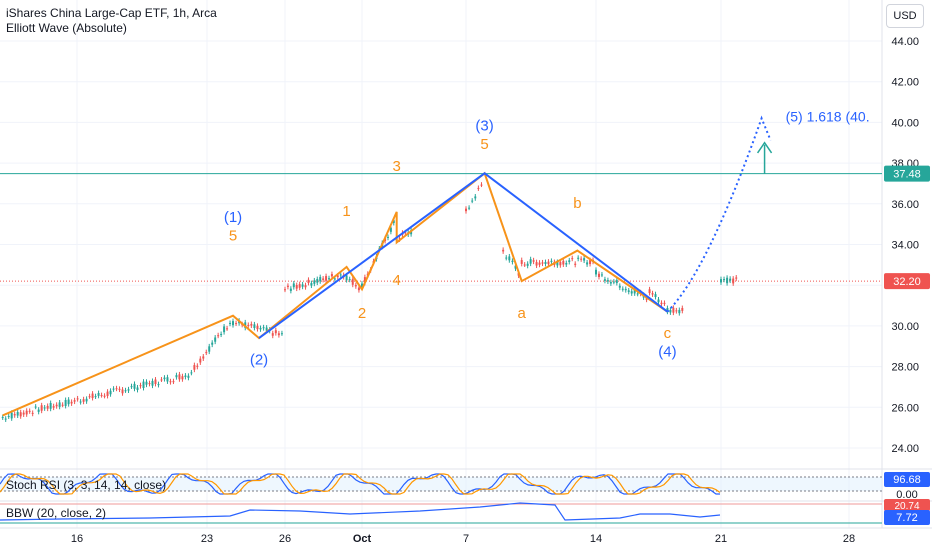 The height and width of the screenshot is (550, 932). Describe the element at coordinates (905, 123) in the screenshot. I see `y-tick-label: 40.00` at that location.